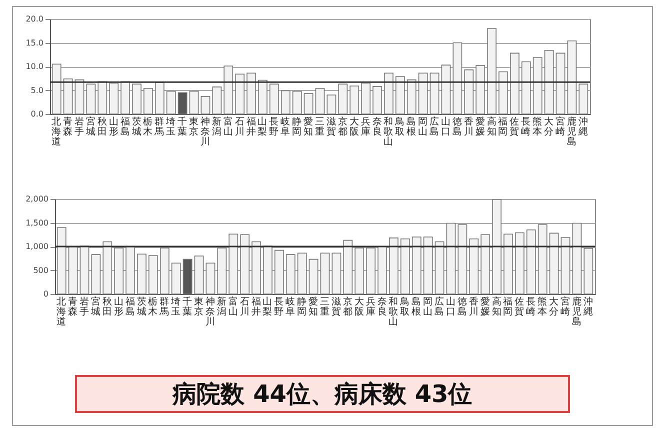 The image size is (667, 436). What do you see at coordinates (183, 127) in the screenshot?
I see `x-tick-label: 千葉` at bounding box center [183, 127].